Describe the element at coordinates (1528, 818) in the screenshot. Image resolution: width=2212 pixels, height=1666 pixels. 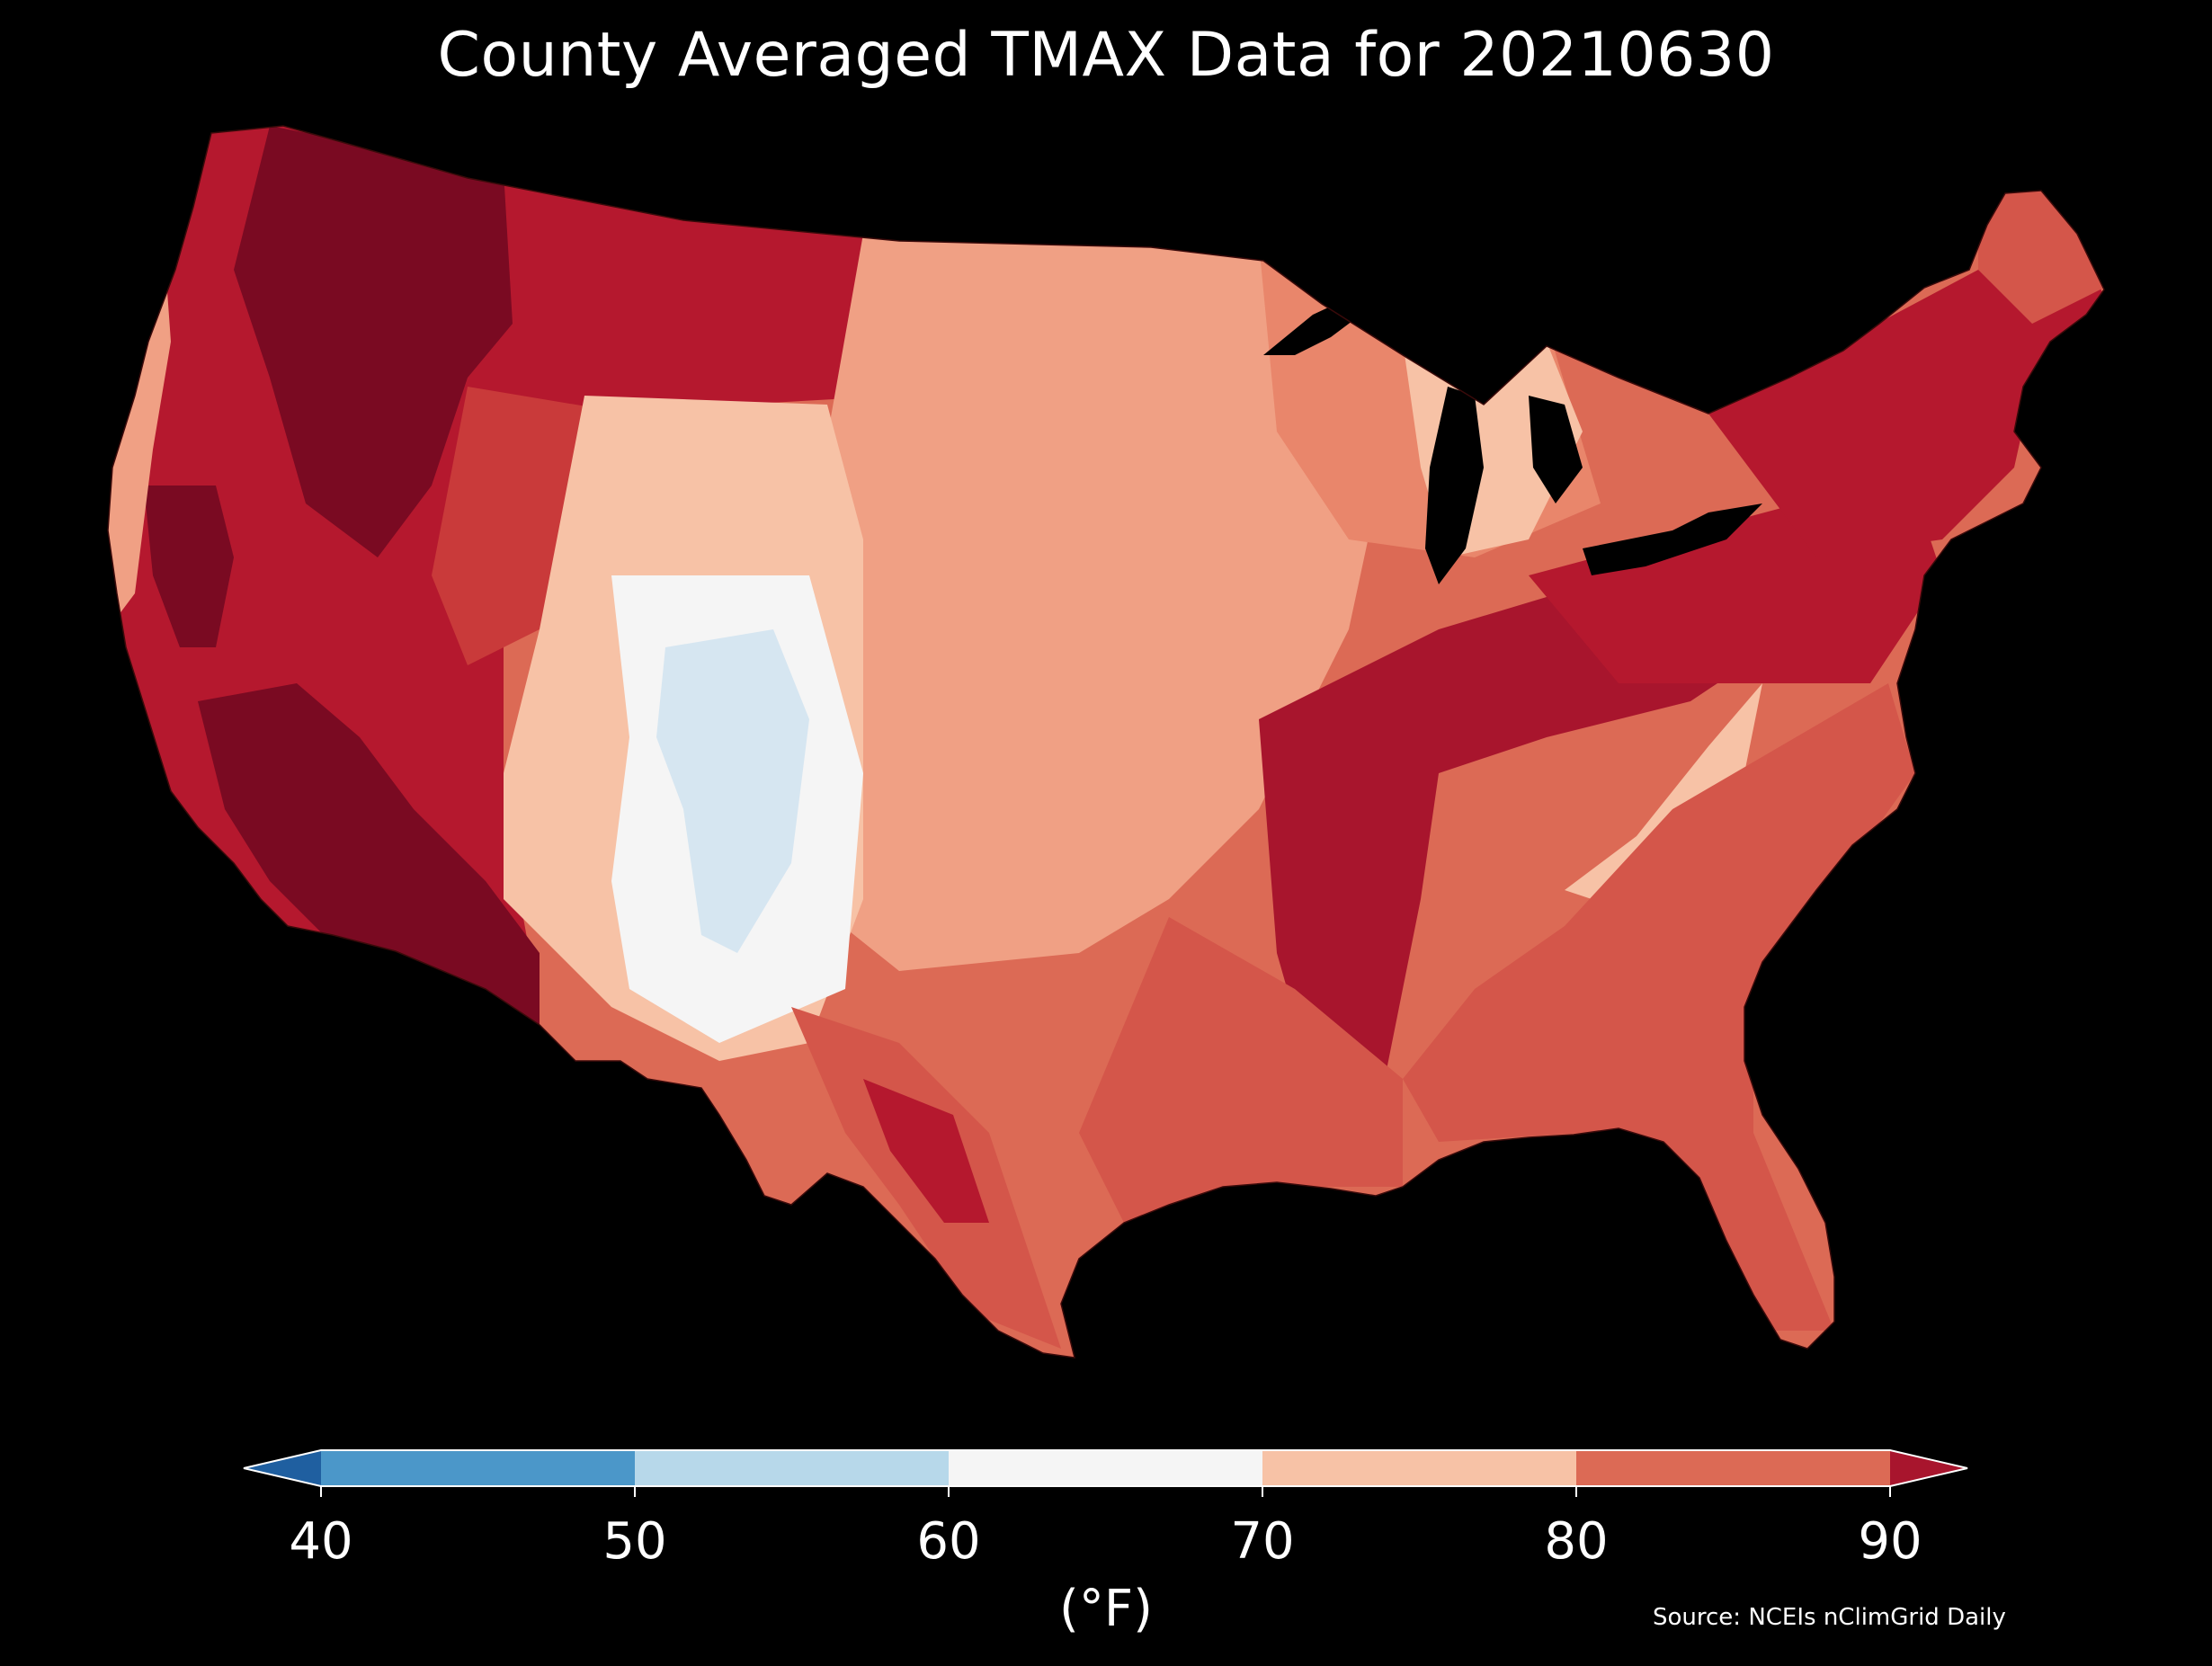
I see `region-mid-south-hot` at that location.